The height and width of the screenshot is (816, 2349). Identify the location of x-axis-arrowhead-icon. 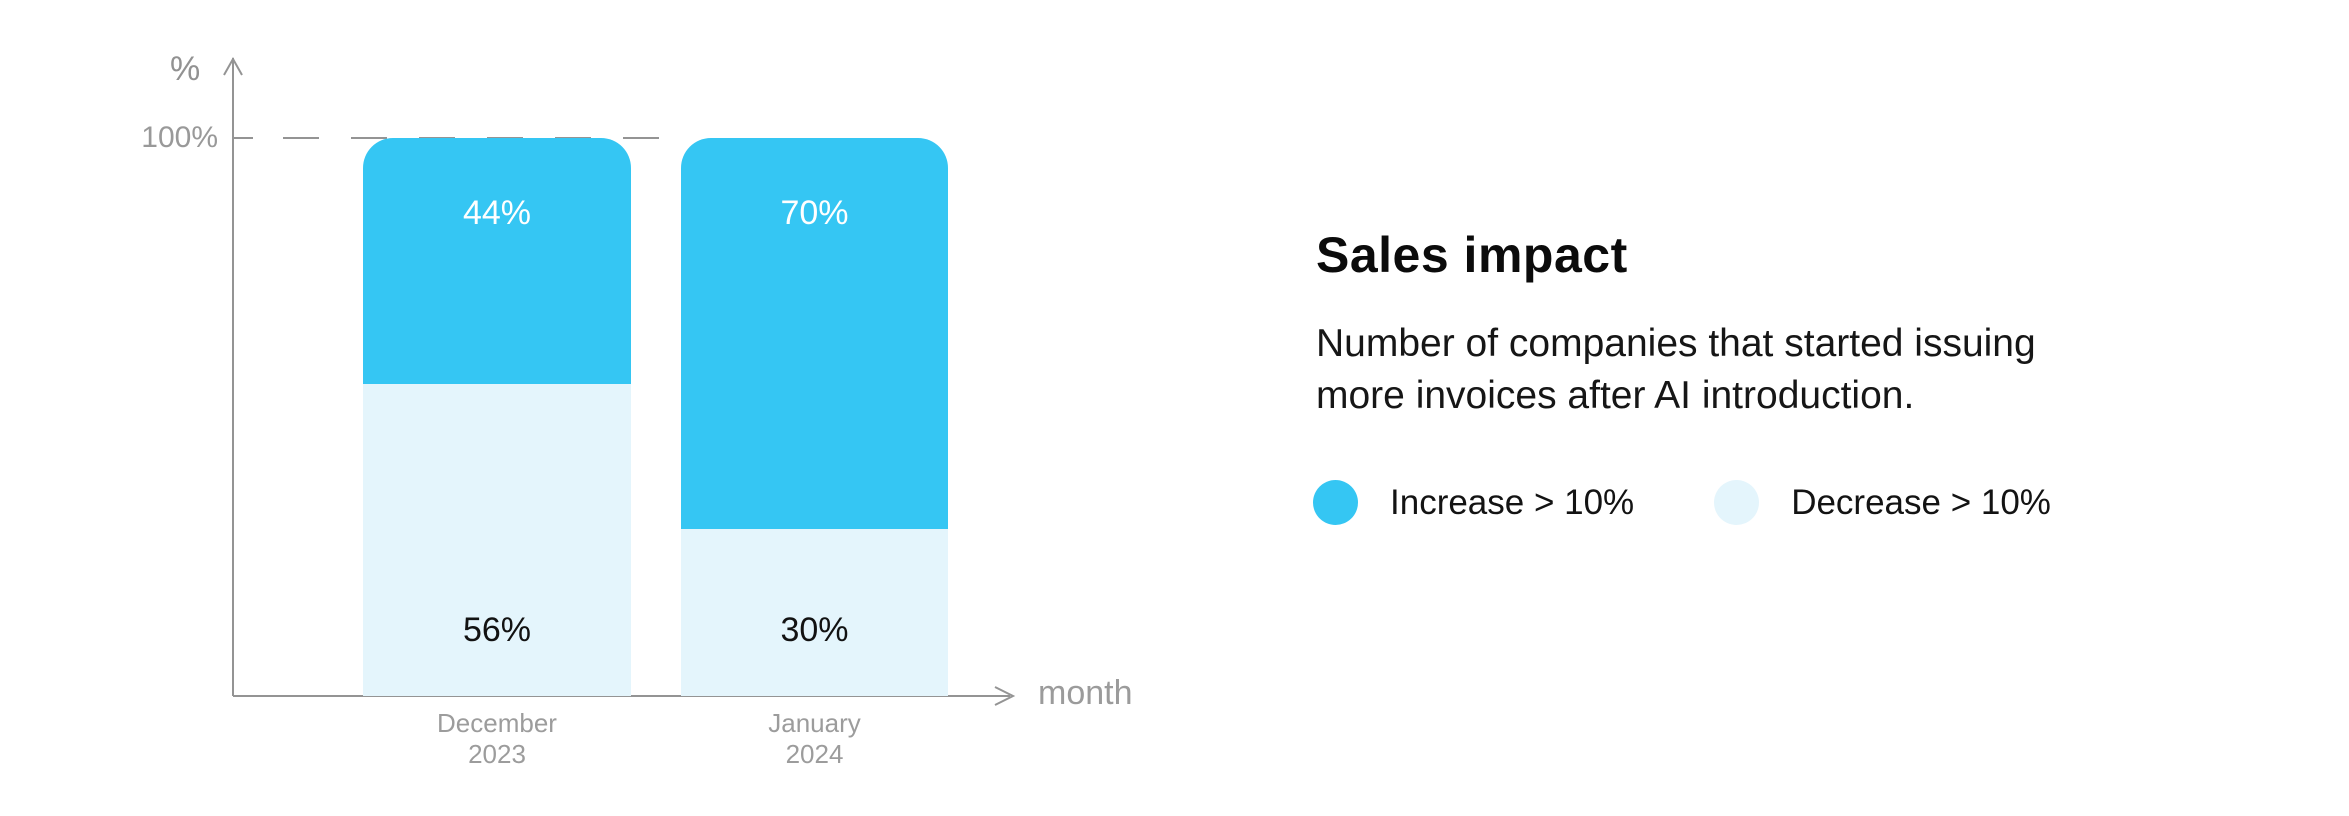
(1005, 696).